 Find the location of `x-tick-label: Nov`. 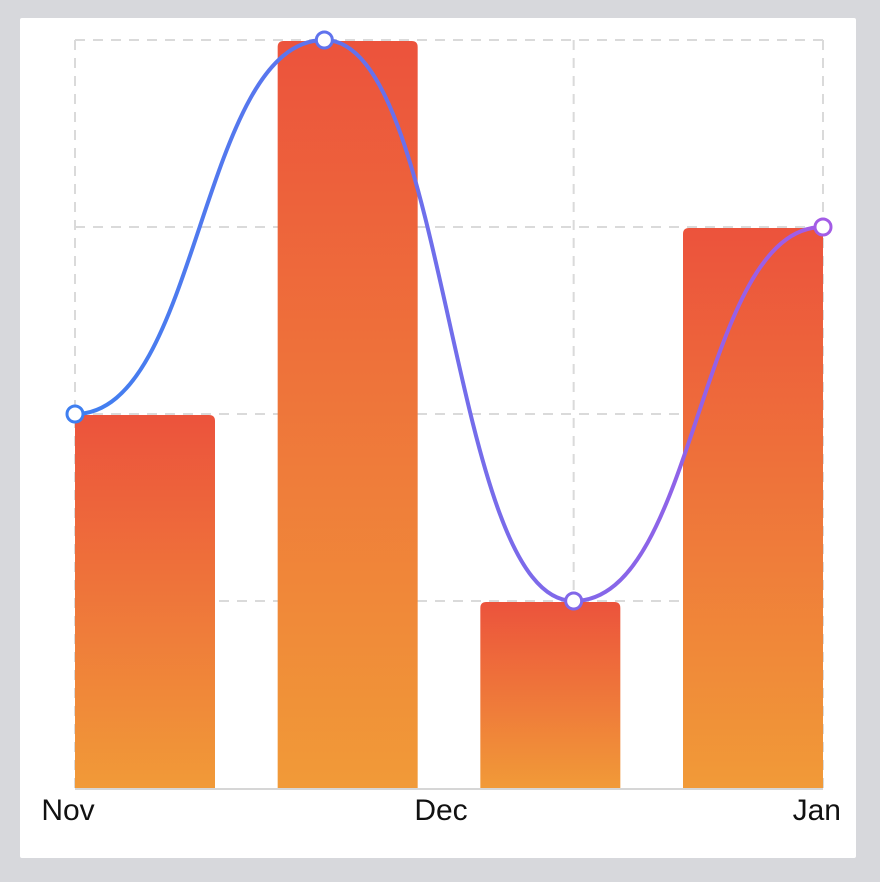

x-tick-label: Nov is located at coordinates (67, 810).